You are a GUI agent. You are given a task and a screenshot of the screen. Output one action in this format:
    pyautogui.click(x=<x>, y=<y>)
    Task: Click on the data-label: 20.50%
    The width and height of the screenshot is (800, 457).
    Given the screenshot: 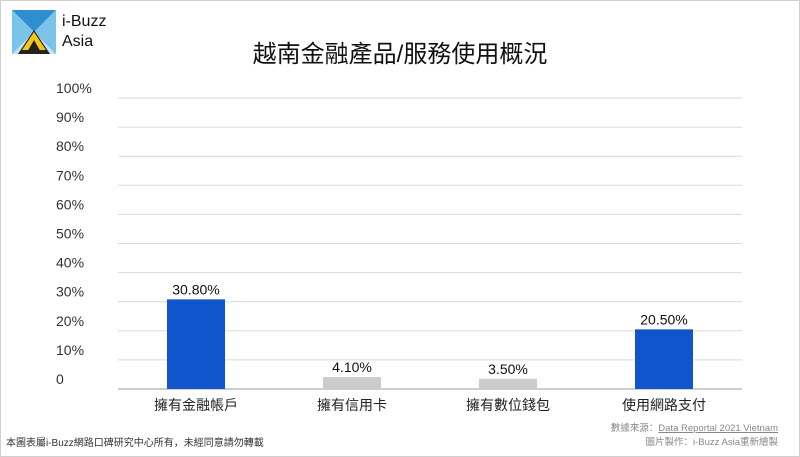 What is the action you would take?
    pyautogui.click(x=663, y=319)
    